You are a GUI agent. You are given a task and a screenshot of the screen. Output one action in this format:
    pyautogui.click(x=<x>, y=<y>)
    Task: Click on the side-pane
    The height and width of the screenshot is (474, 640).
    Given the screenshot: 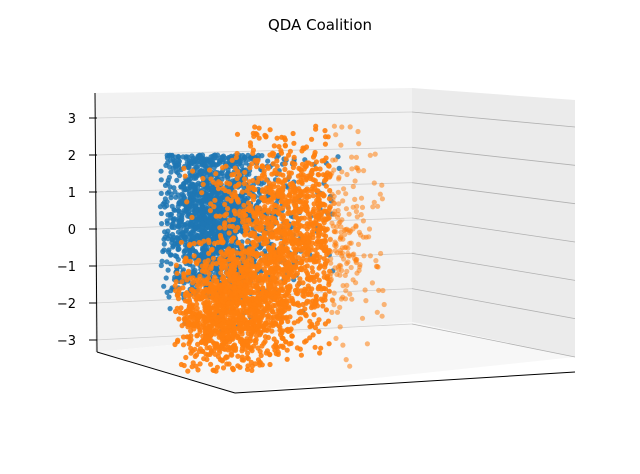 What is the action you would take?
    pyautogui.click(x=493, y=222)
    